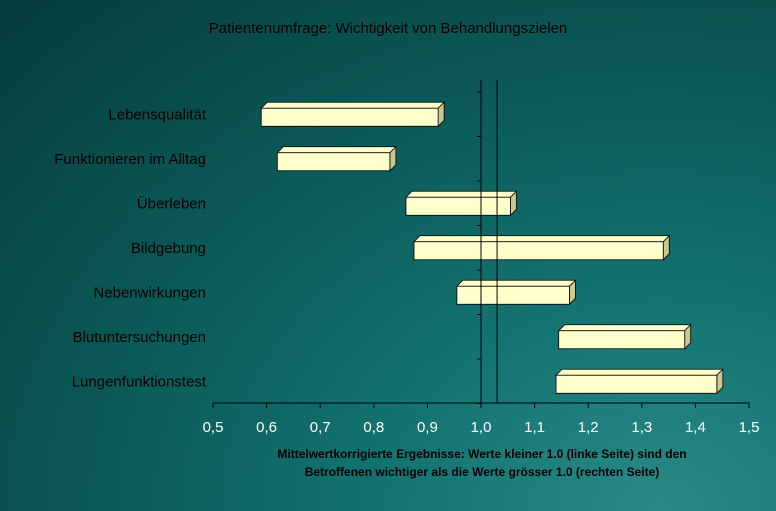 The image size is (776, 511). I want to click on category-label: Überleben, so click(171, 203).